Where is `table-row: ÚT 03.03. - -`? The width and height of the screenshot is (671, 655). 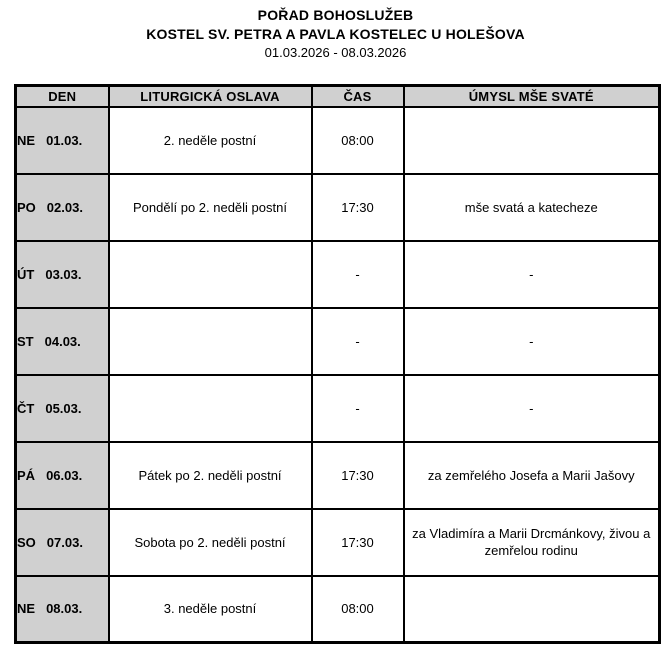 table-row: ÚT 03.03. - - is located at coordinates (337, 274).